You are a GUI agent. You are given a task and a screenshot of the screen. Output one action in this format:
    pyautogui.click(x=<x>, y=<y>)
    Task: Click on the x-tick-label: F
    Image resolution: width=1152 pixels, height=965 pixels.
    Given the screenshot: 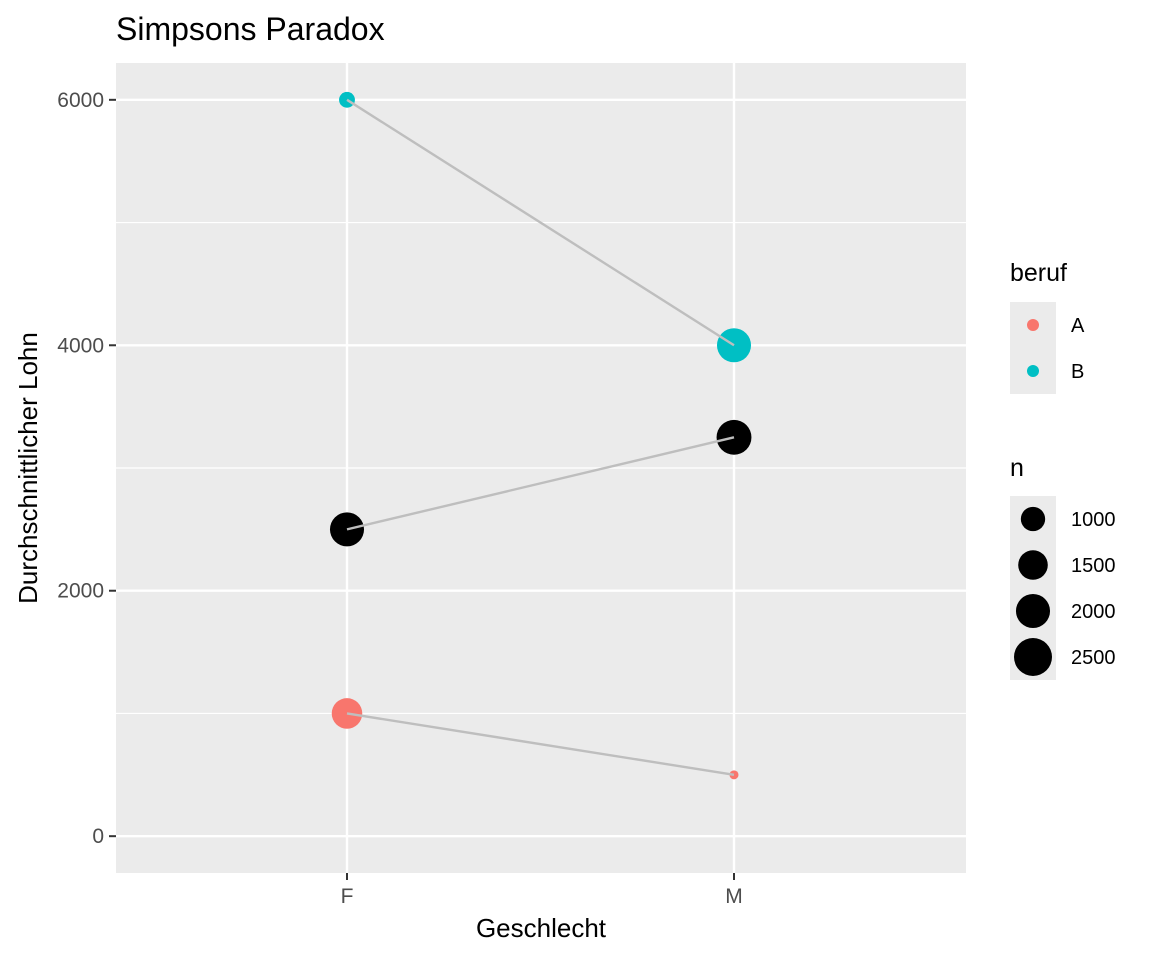 What is the action you would take?
    pyautogui.click(x=347, y=896)
    